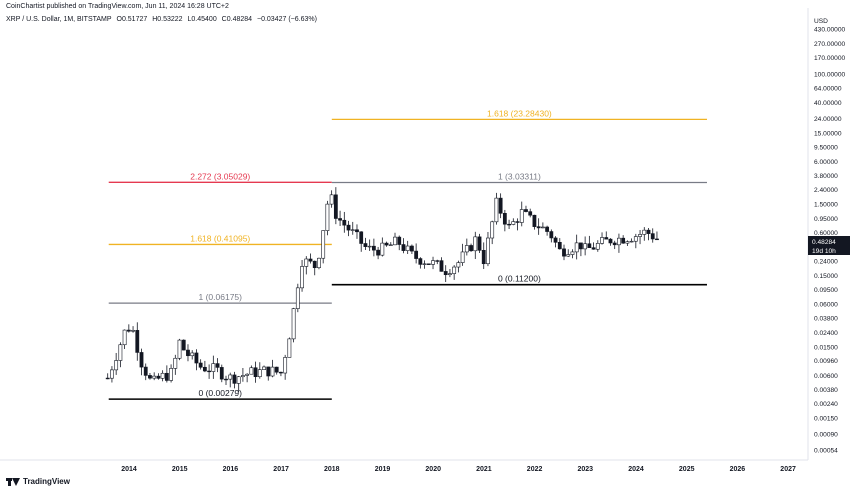 The height and width of the screenshot is (490, 850). Describe the element at coordinates (59, 19) in the screenshot. I see `symbol-name: XRP / U.S. Dollar, 1M, BITSTAMP` at that location.